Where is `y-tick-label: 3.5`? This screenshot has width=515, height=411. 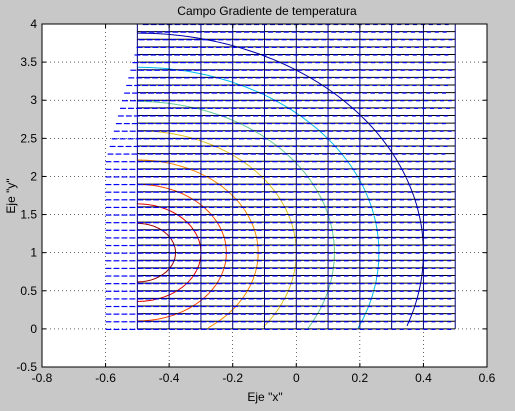 y-tick-label: 3.5 is located at coordinates (28, 62).